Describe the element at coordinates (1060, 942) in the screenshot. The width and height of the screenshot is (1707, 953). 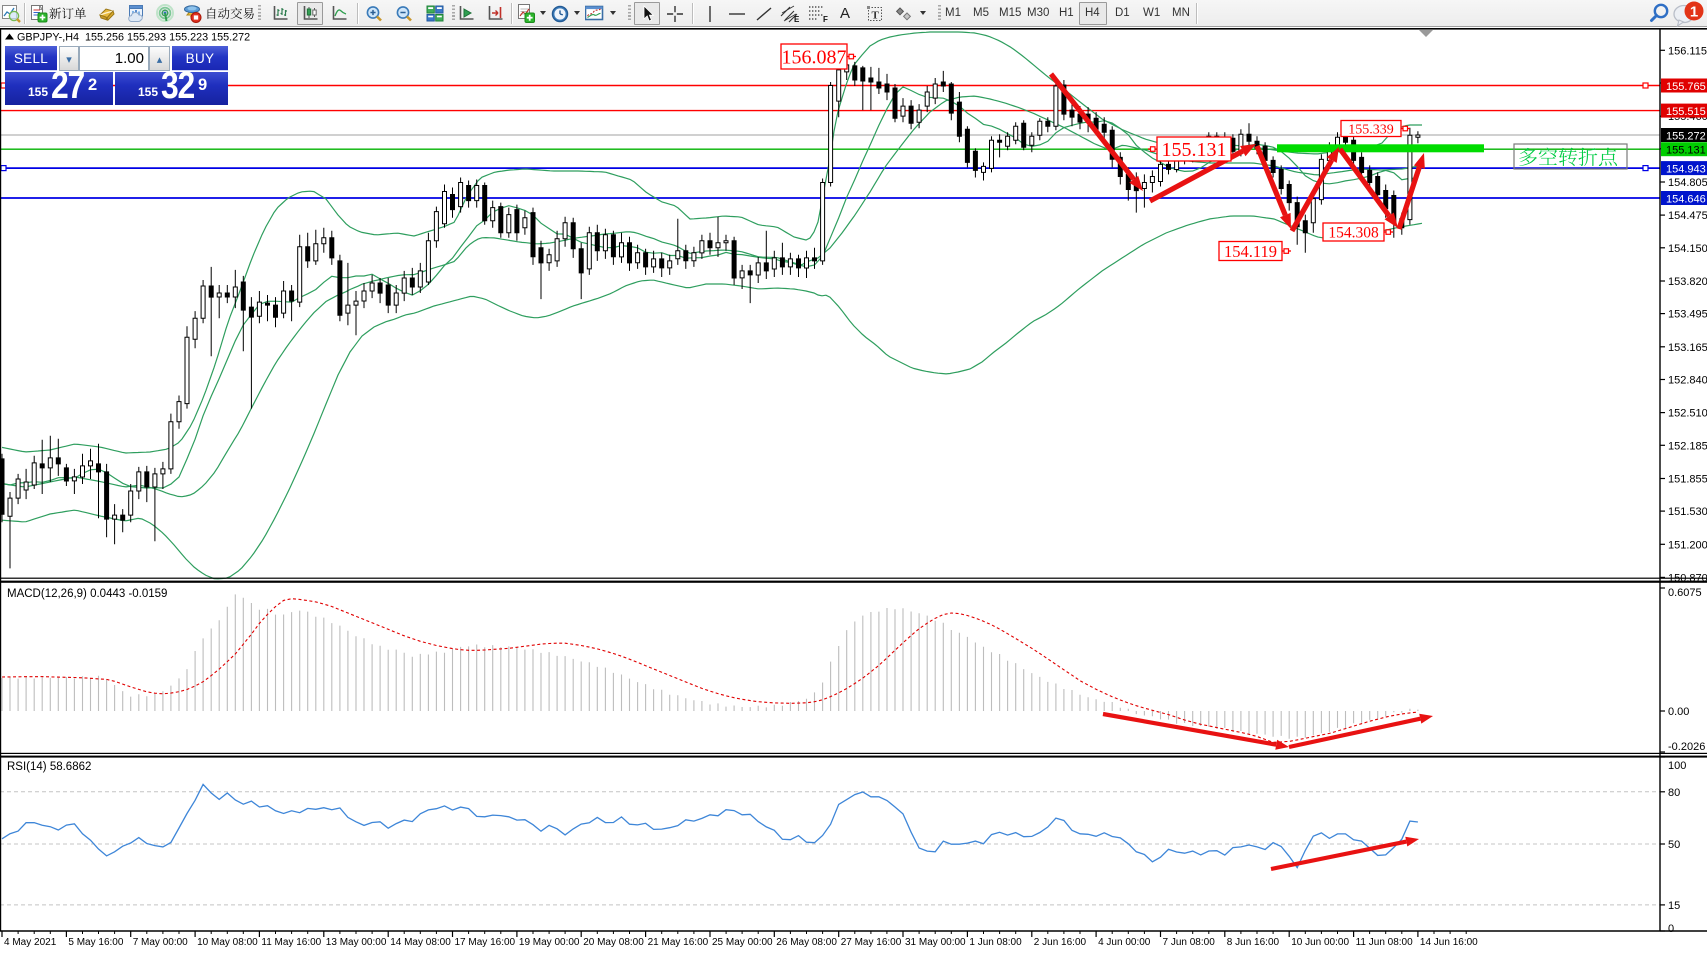
I see `svg-text: 2 Jun 16:00` at that location.